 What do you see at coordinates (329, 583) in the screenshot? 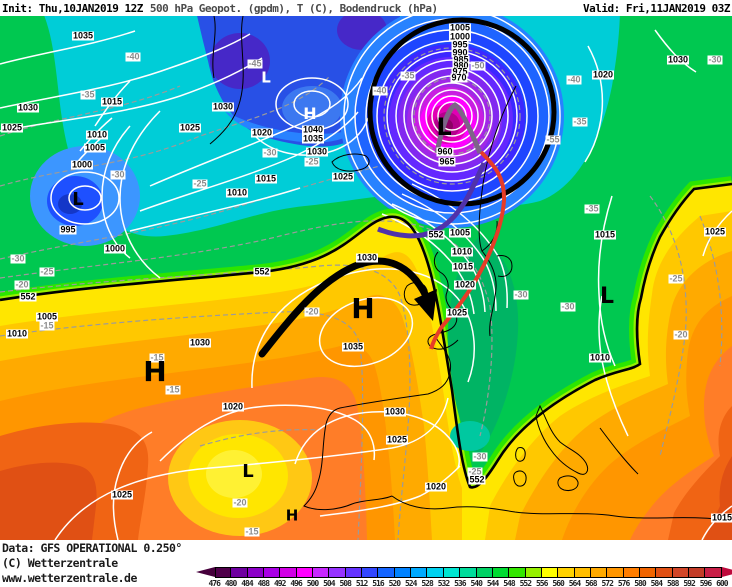
I see `colorbar-tick-504: 504` at bounding box center [329, 583].